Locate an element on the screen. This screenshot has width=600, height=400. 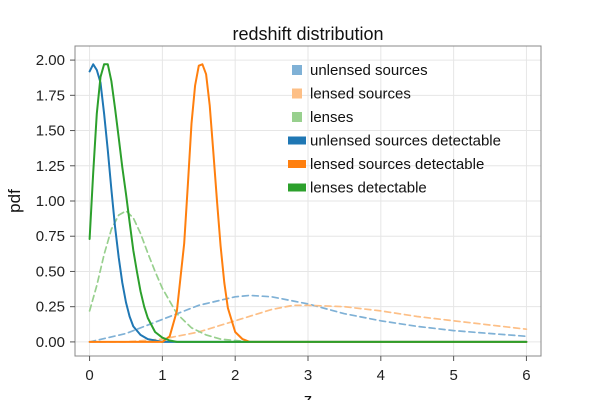
legend-item: lensed sources detectable is located at coordinates (386, 164).